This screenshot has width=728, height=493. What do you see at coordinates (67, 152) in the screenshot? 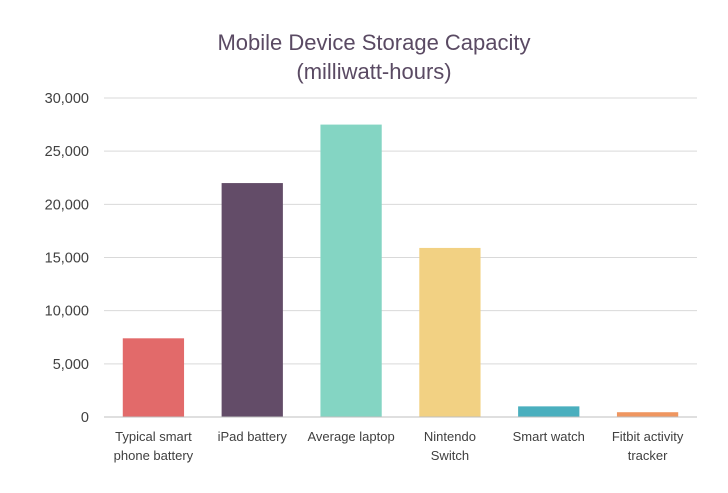
I see `y-tick-label: 25,000` at bounding box center [67, 152].